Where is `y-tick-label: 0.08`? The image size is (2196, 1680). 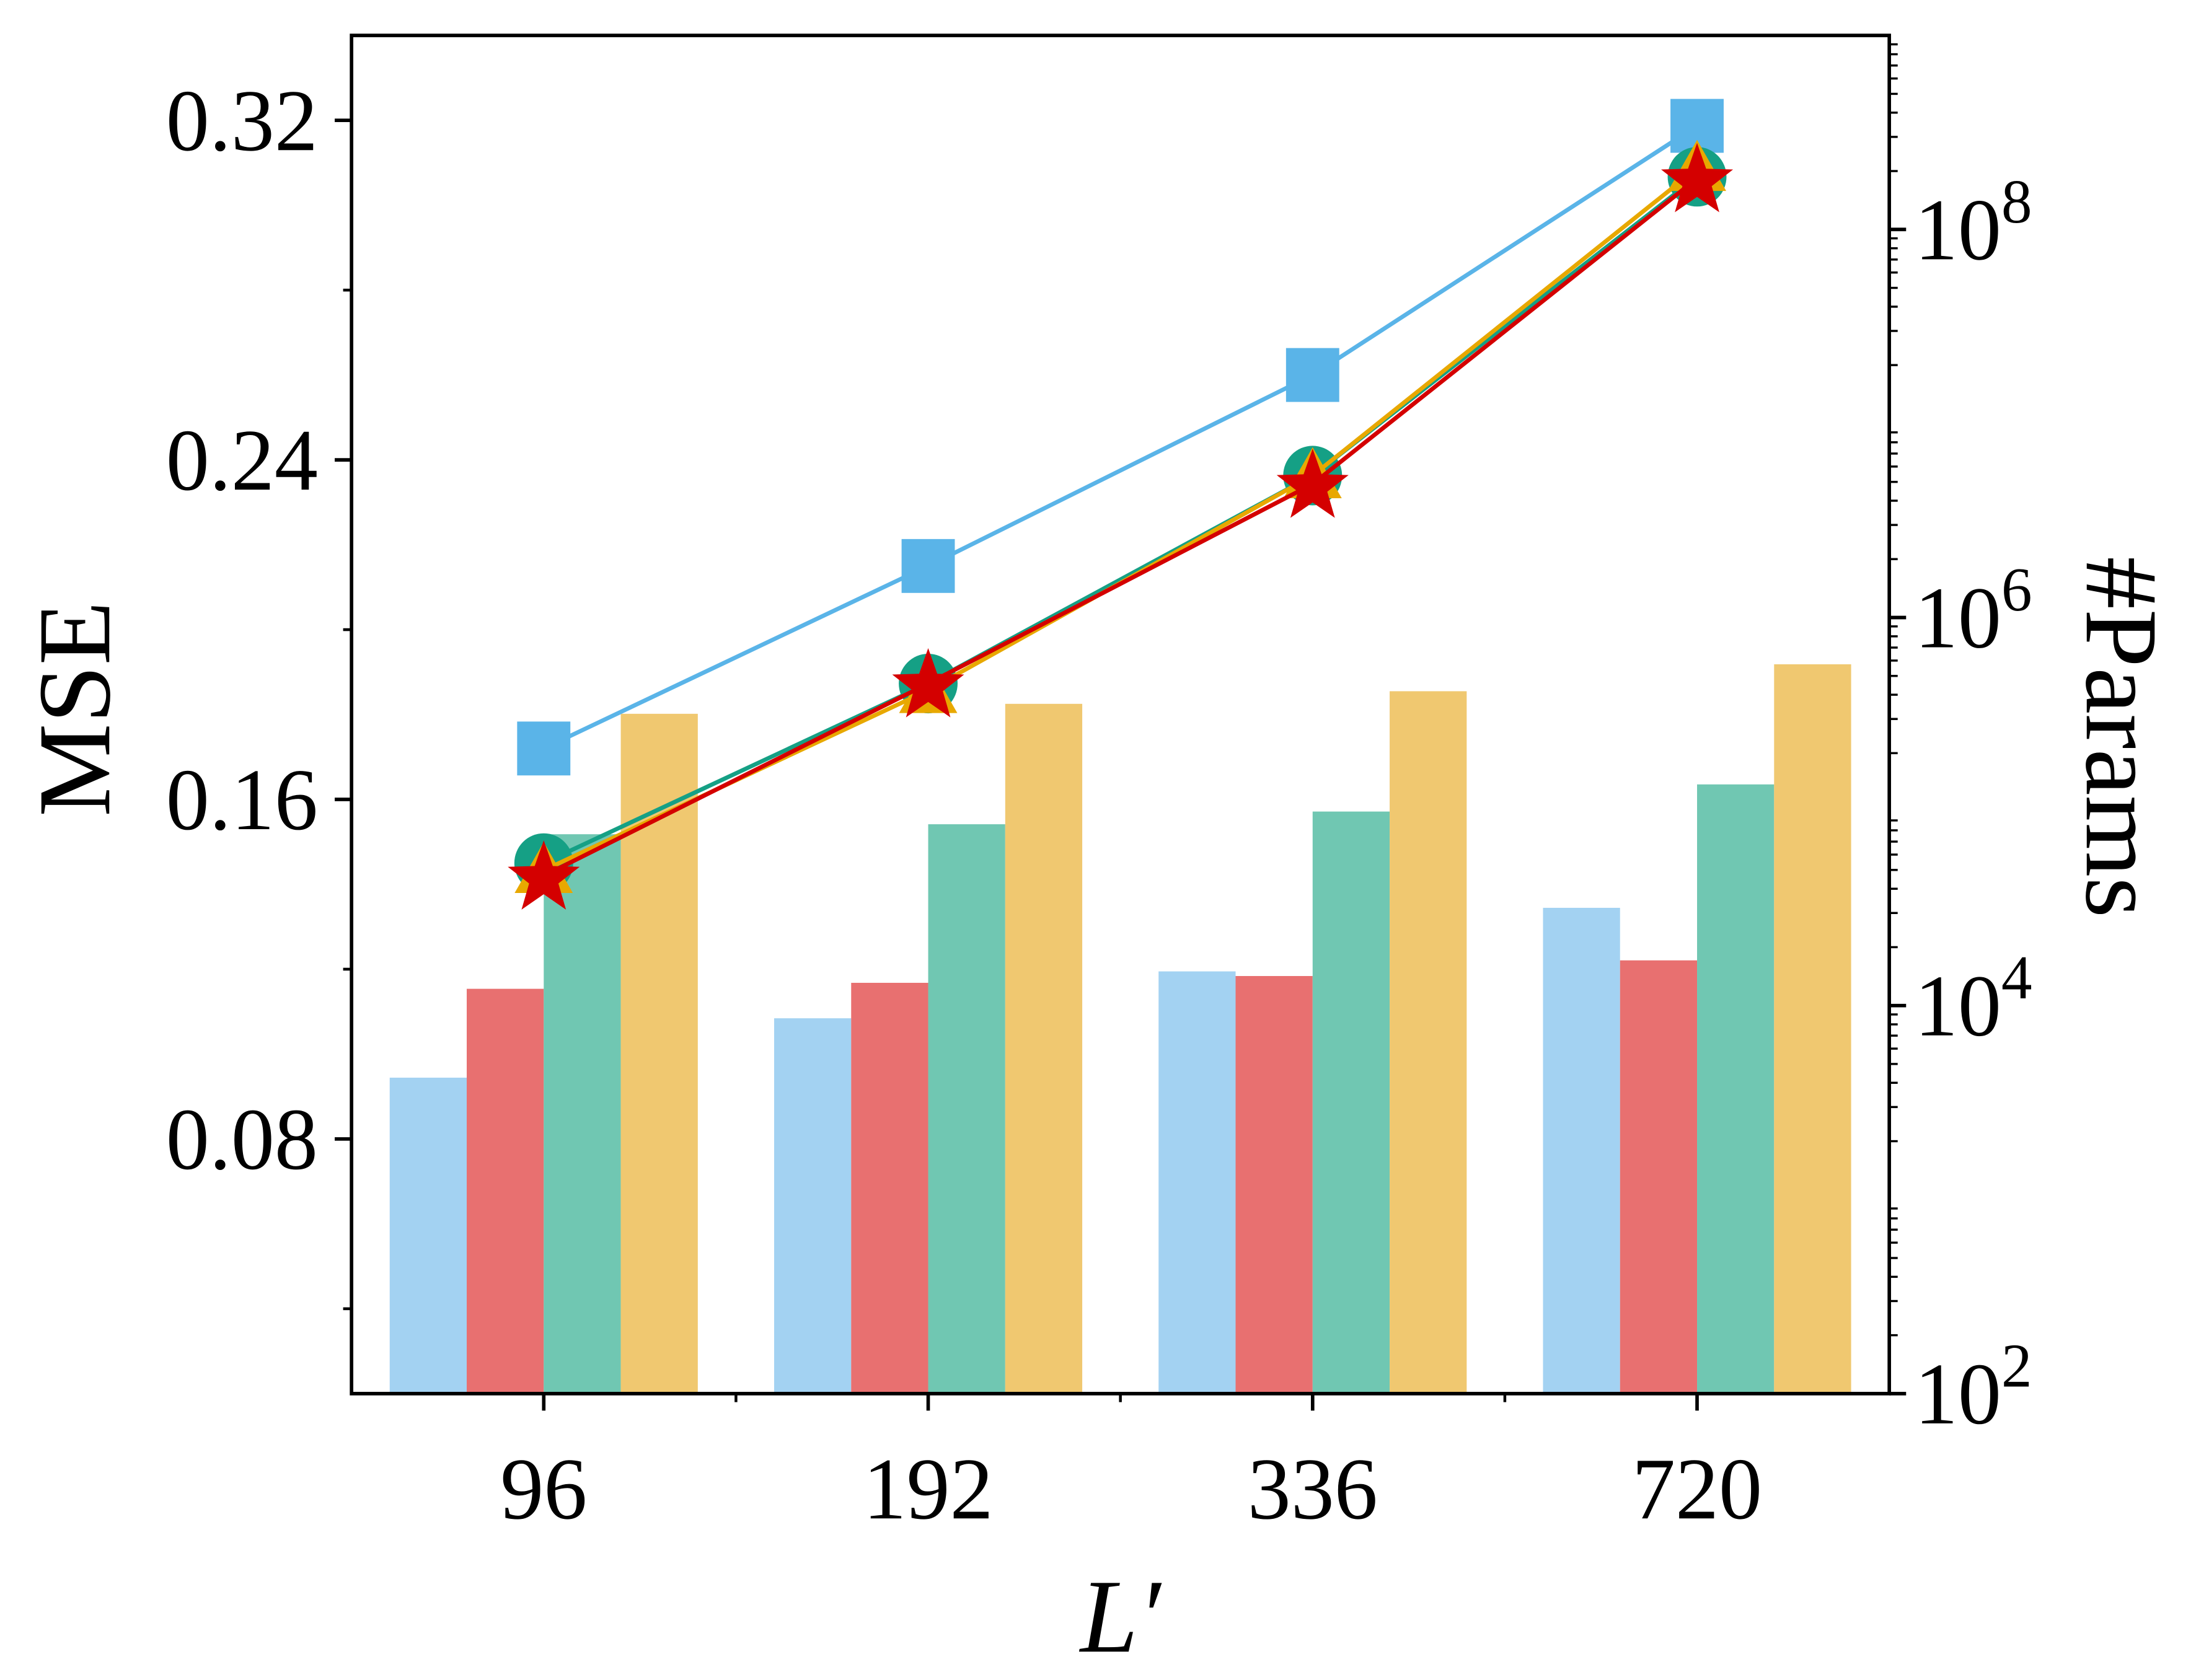
y-tick-label: 0.08 is located at coordinates (242, 1139).